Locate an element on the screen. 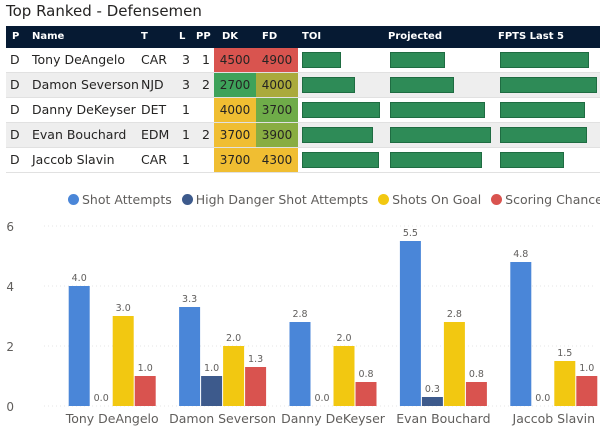 The image size is (600, 438). data-label: 2.0 is located at coordinates (343, 338).